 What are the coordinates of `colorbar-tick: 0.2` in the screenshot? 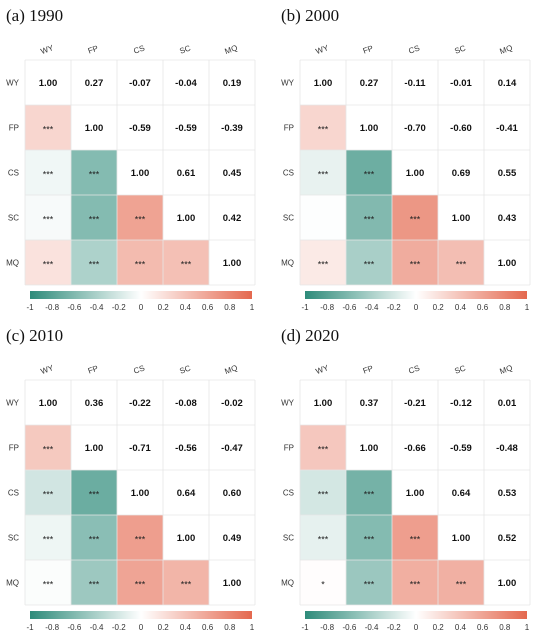 It's located at (164, 307).